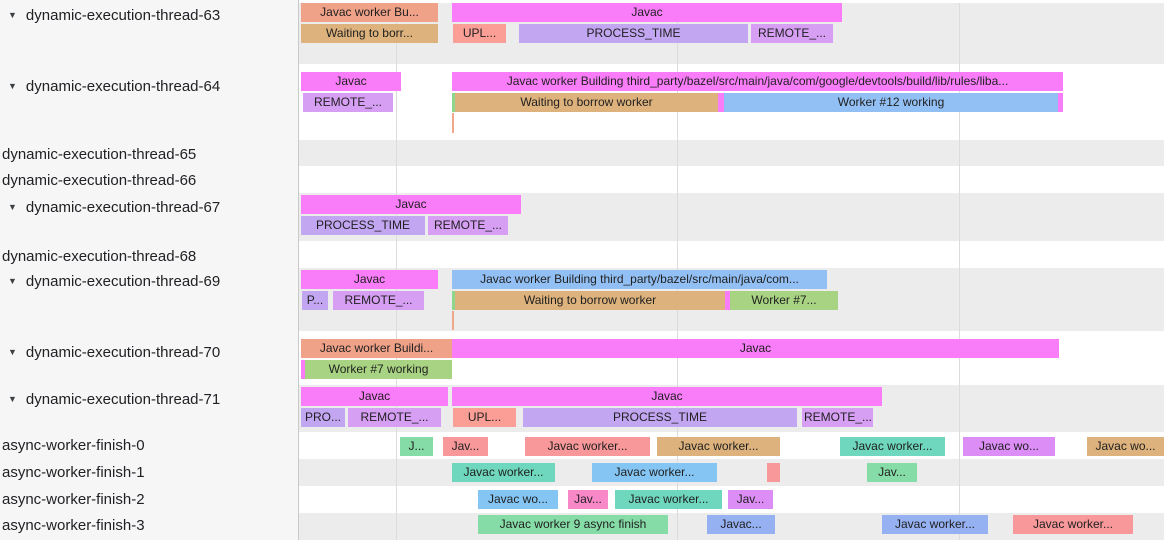 The height and width of the screenshot is (540, 1164). I want to click on track-name-text: dynamic-execution-thread-68, so click(99, 256).